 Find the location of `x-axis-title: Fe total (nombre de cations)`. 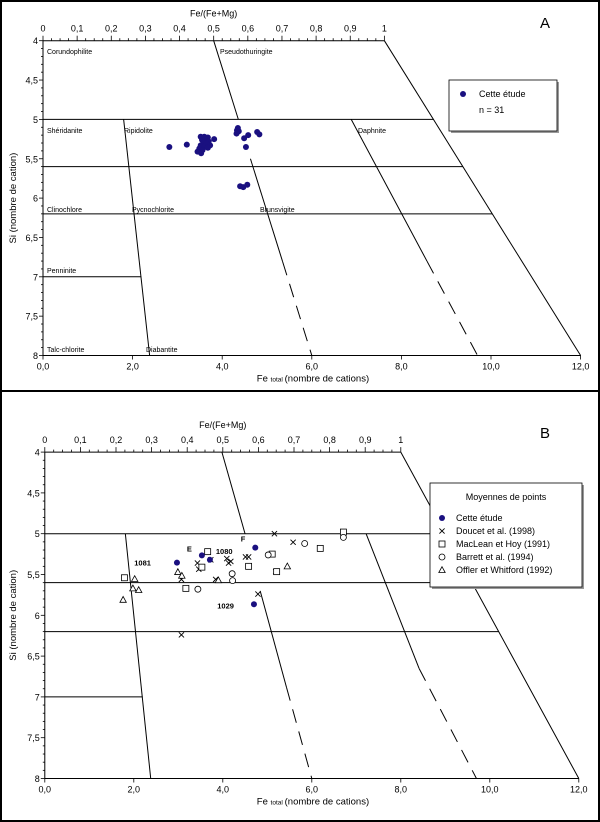

x-axis-title: Fe total (nombre de cations) is located at coordinates (313, 802).